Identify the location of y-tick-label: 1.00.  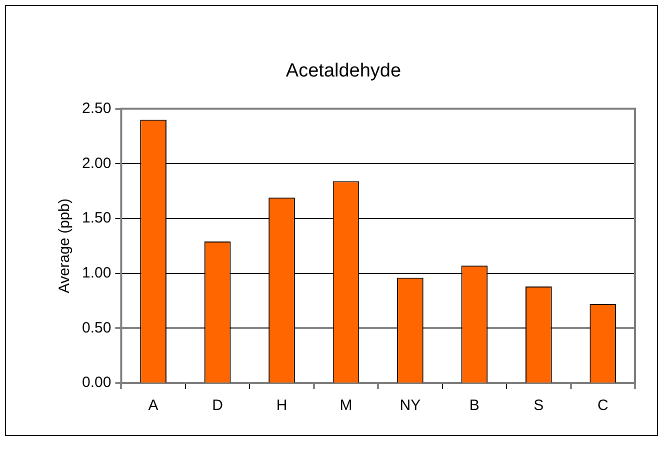
(97, 273).